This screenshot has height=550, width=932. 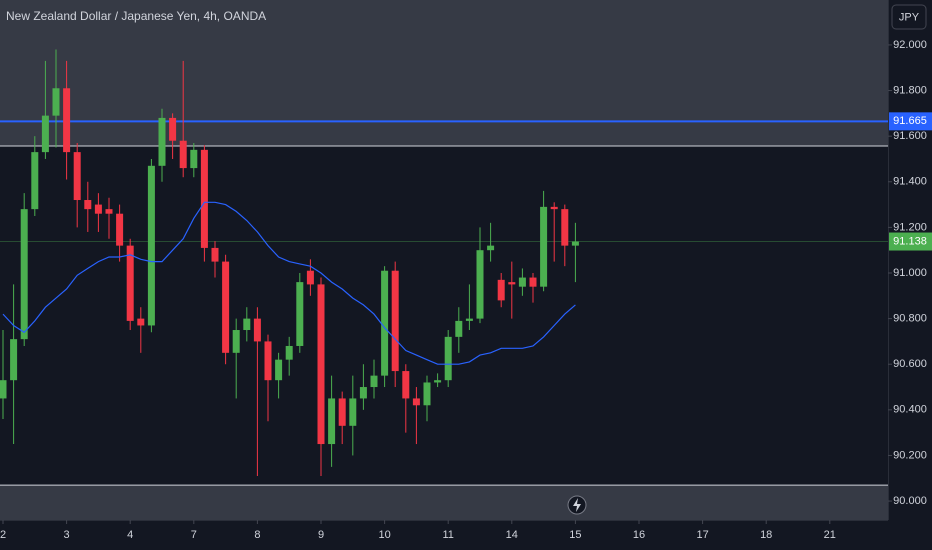 I want to click on price-label: 91.665, so click(x=910, y=121).